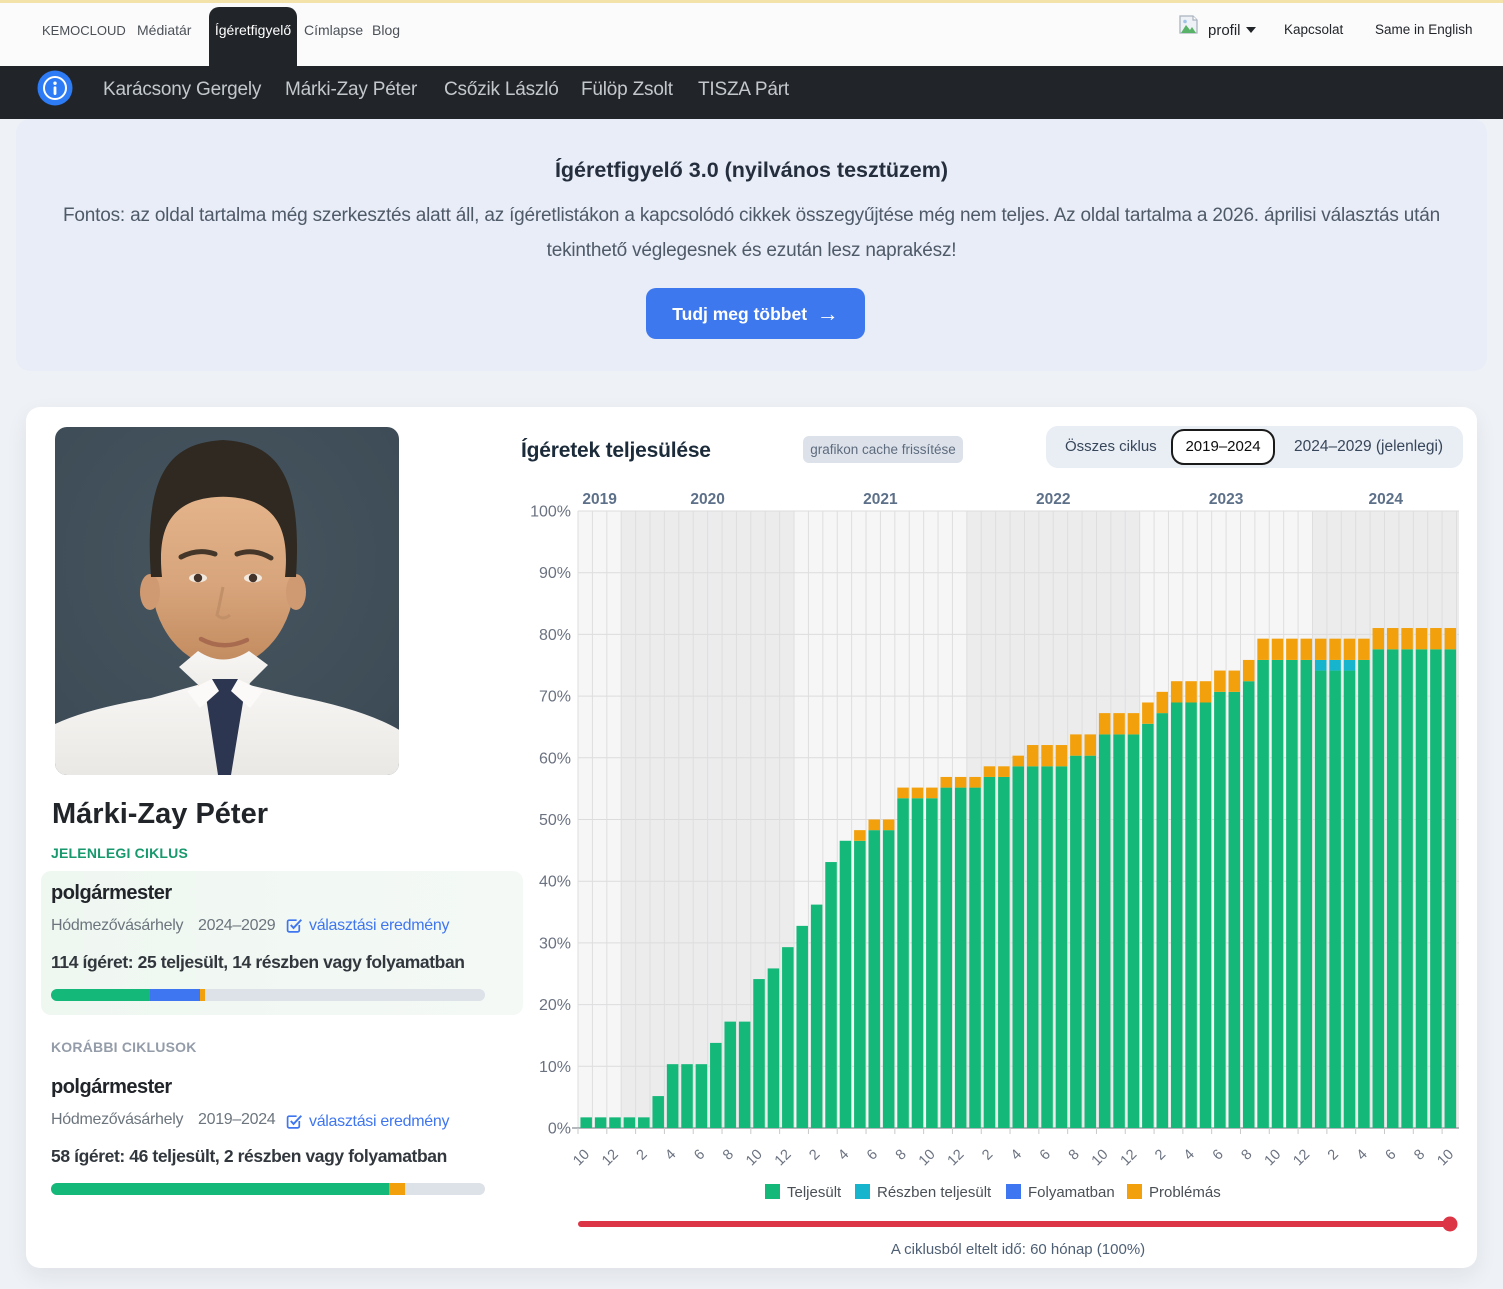 Image resolution: width=1503 pixels, height=1289 pixels. Describe the element at coordinates (1018, 1249) in the screenshot. I see `svg-text:A ciklusból eltelt idő: 60 hón: A ciklusból eltelt idő: 60 hónap (100%)` at that location.